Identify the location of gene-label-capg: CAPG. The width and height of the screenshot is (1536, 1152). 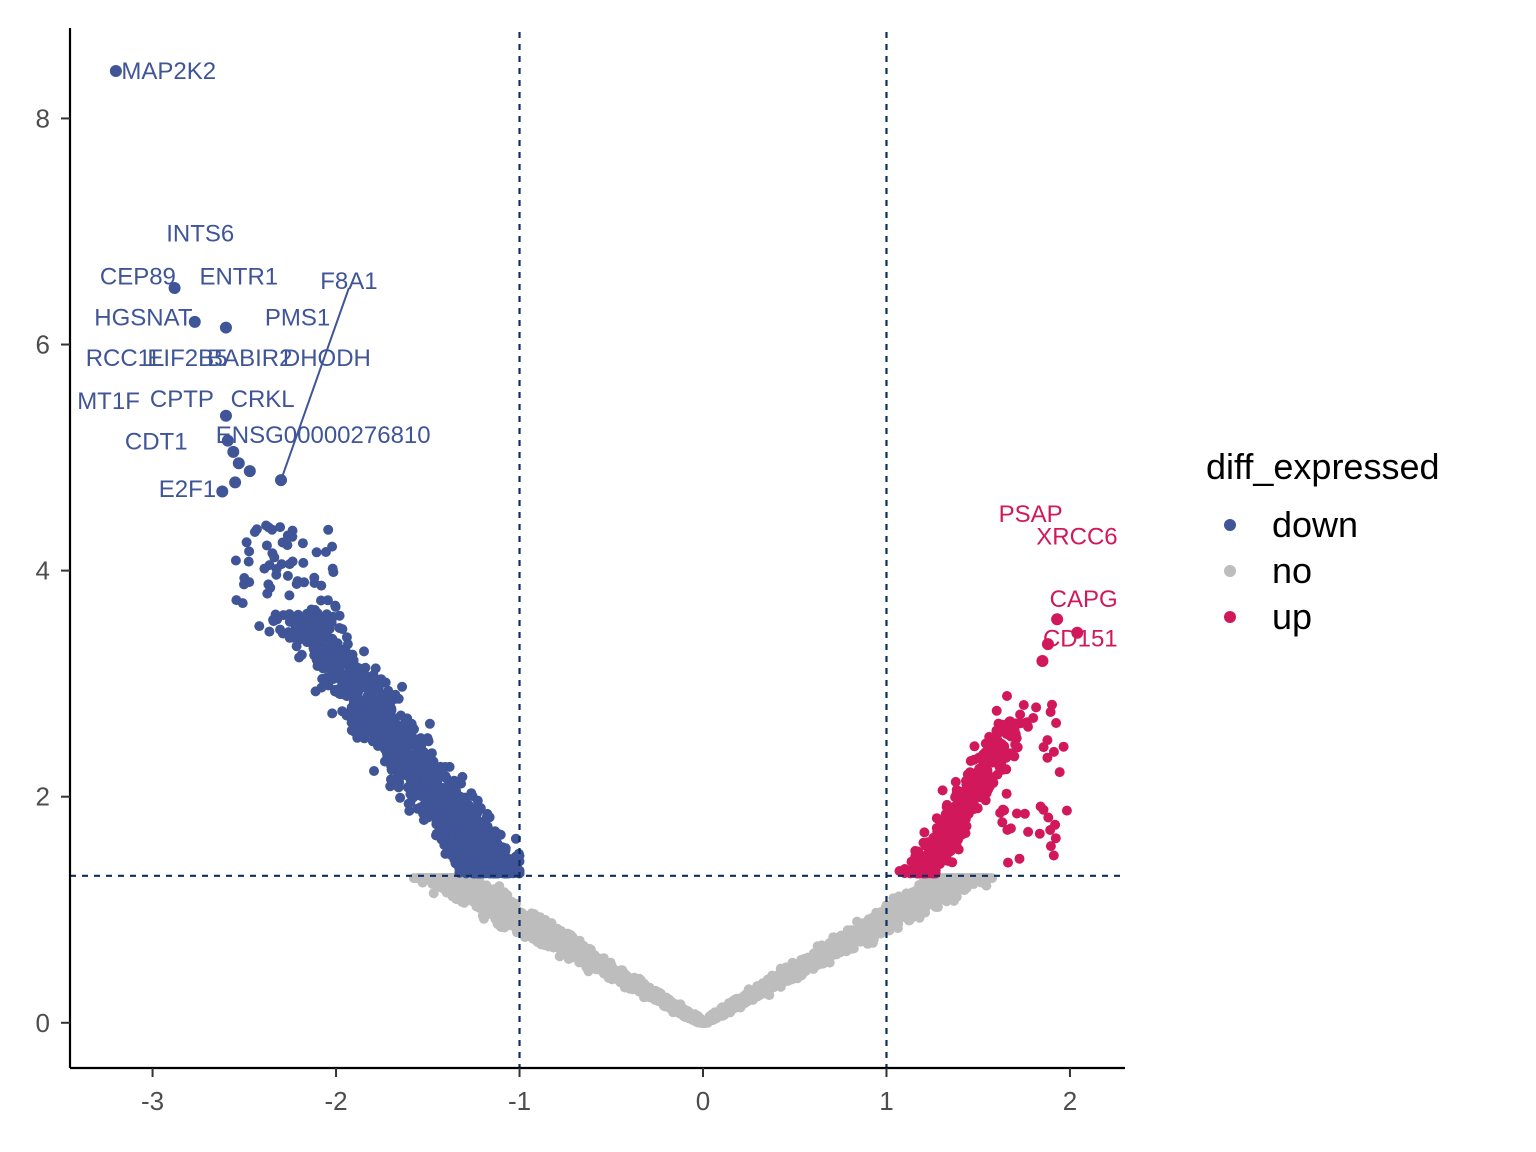
(1084, 599).